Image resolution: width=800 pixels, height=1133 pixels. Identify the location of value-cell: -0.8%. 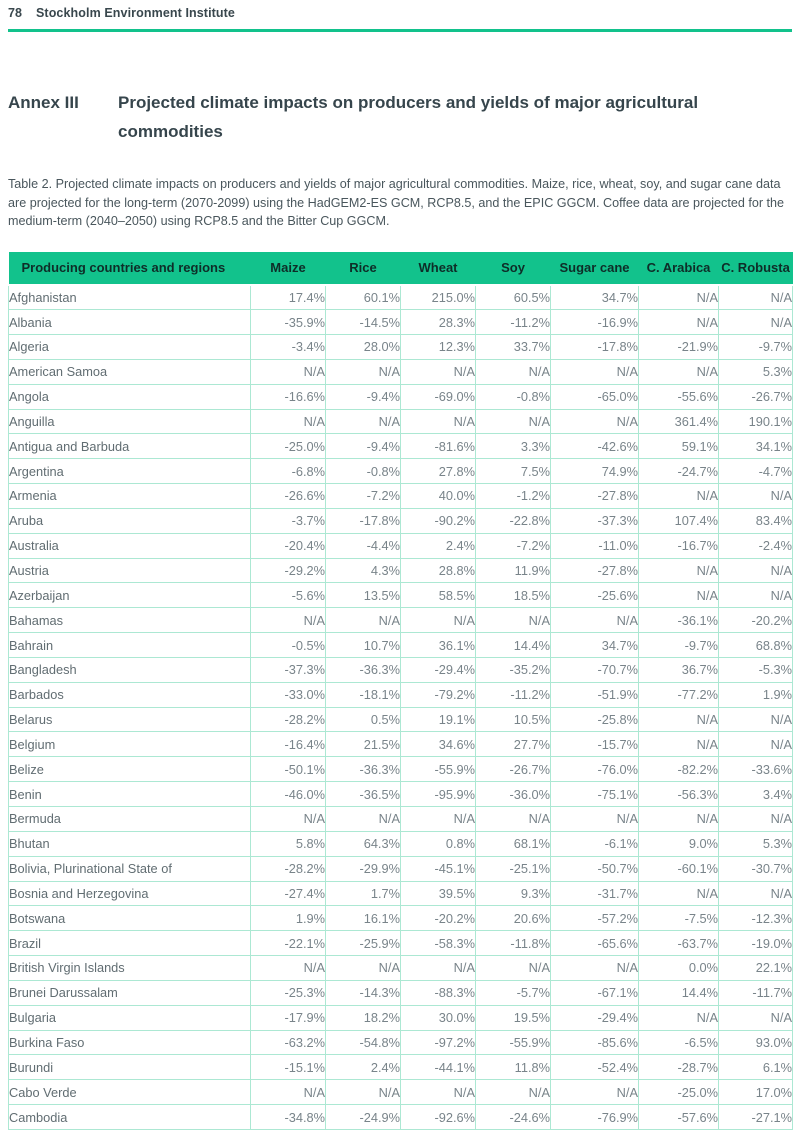
(363, 471).